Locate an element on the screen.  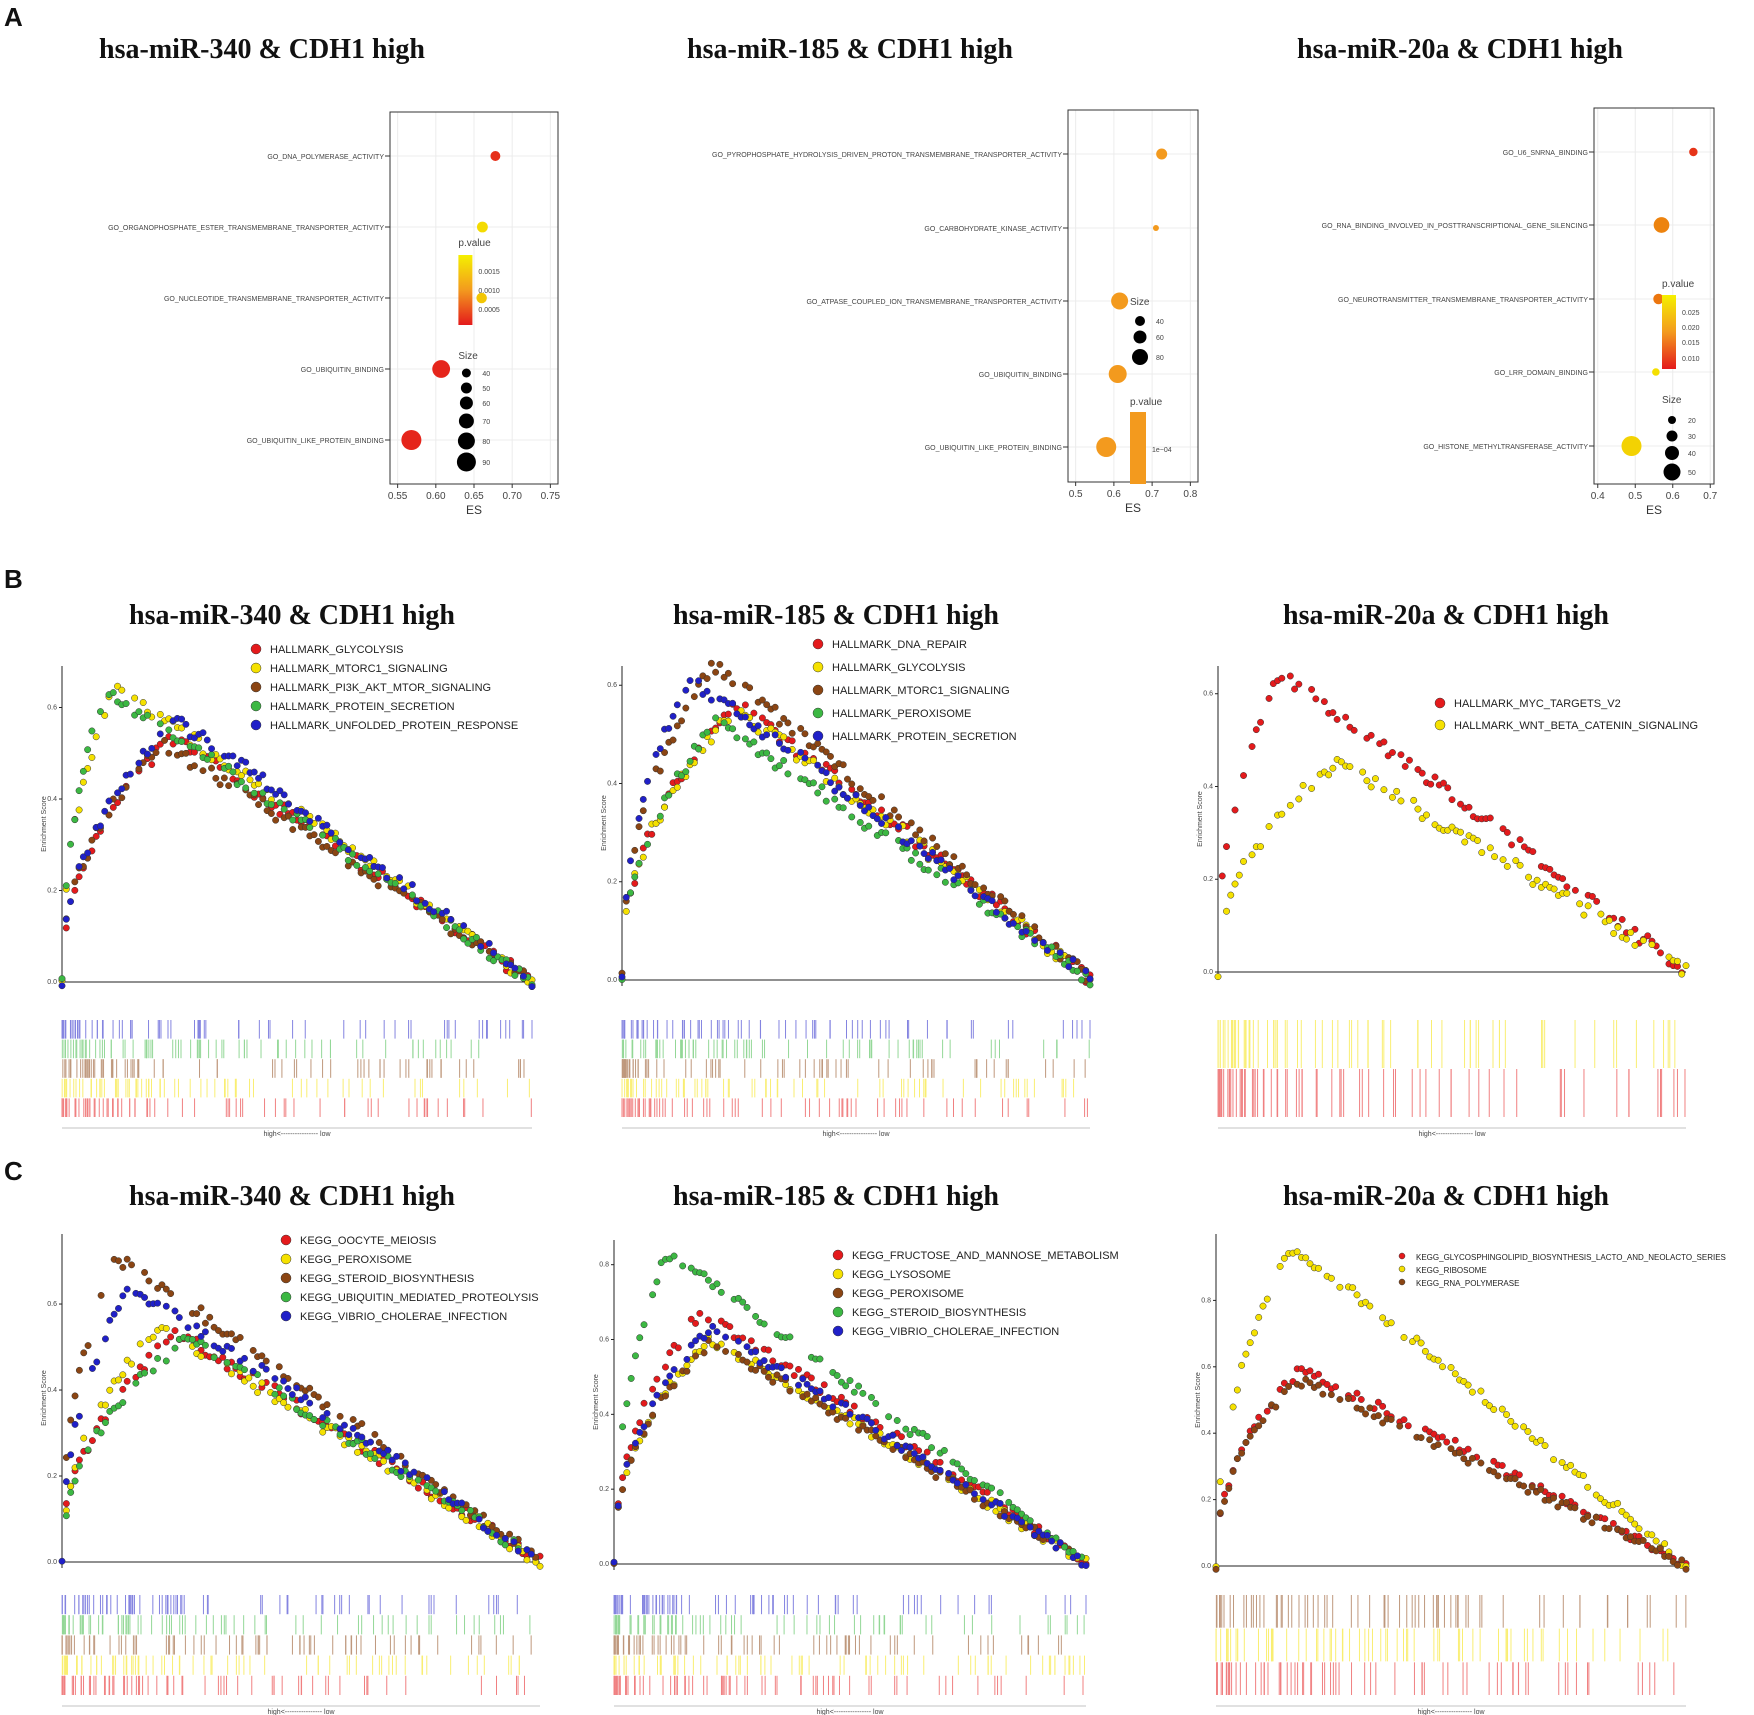
size-legend-label: 80 is located at coordinates (486, 442).